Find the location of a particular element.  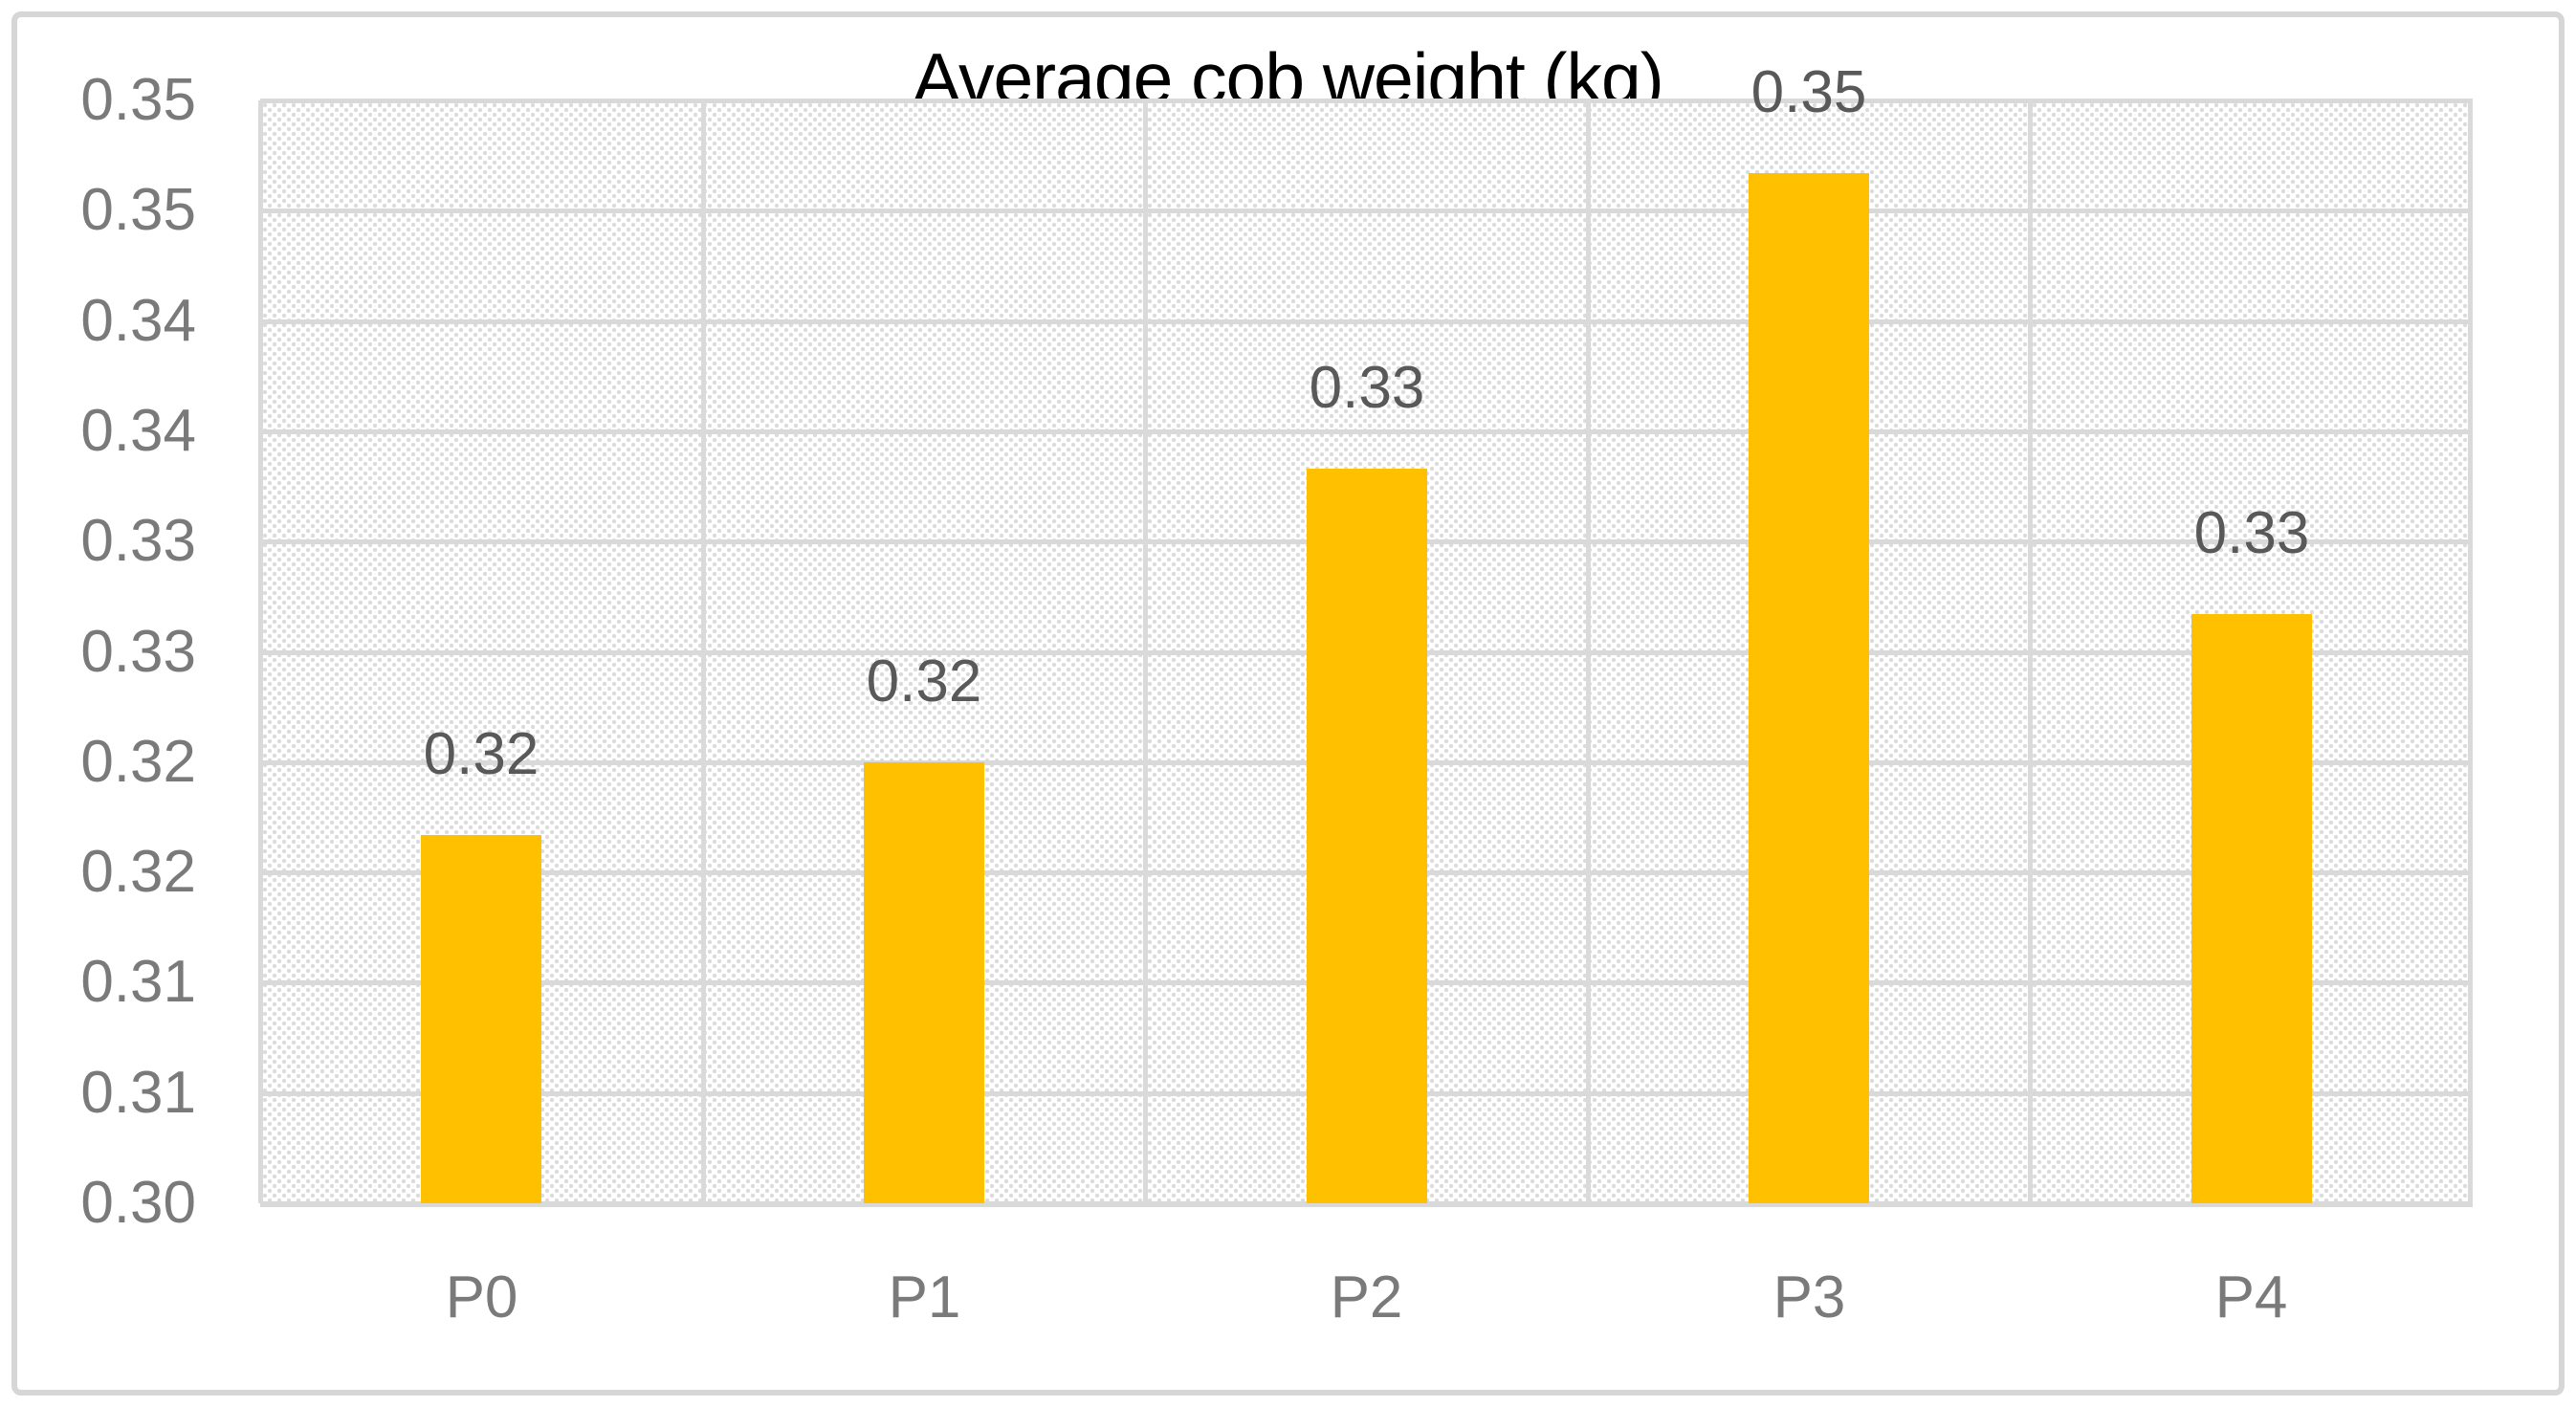

x-tick-label: P3 is located at coordinates (1809, 1297).